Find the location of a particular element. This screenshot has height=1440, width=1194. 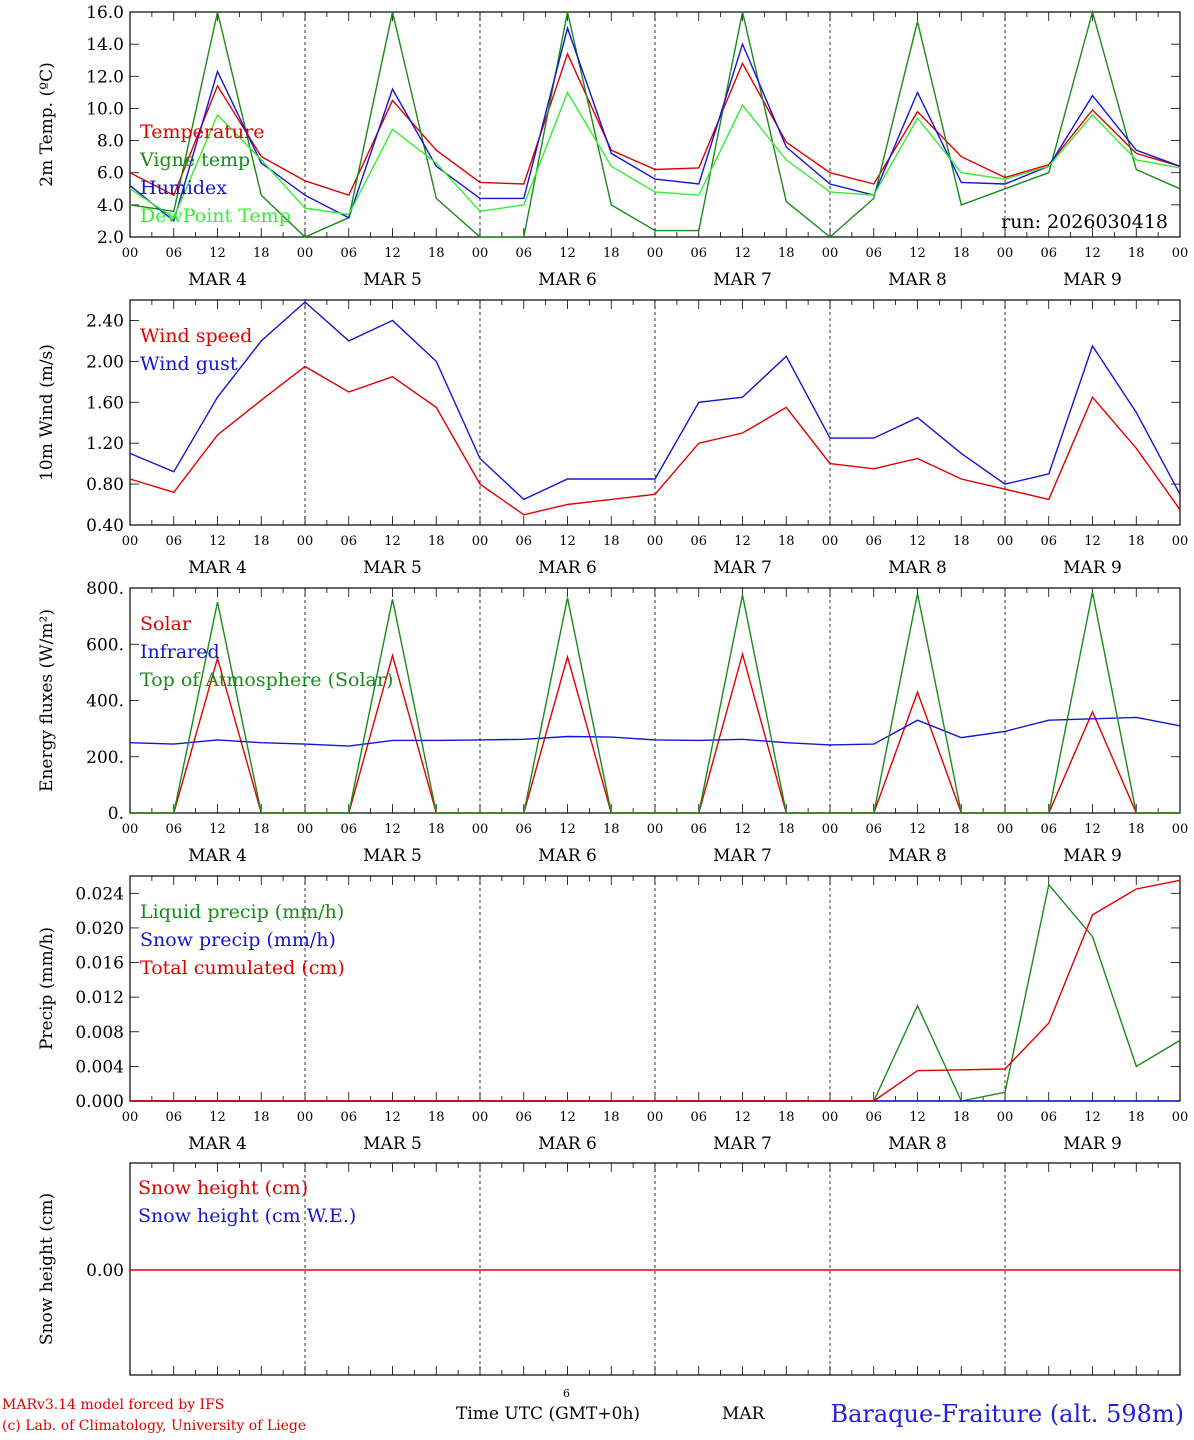

y-axis-title: Energy fluxes (W/m²) is located at coordinates (47, 700).